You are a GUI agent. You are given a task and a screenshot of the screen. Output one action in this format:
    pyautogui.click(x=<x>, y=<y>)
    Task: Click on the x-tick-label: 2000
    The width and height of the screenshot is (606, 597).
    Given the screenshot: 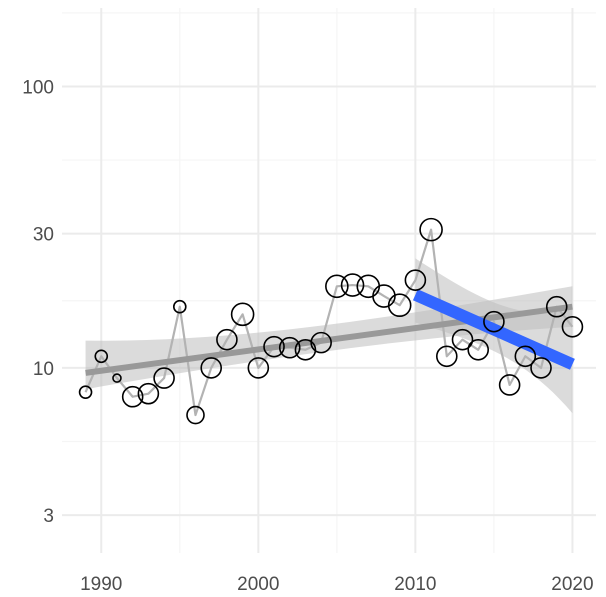 What is the action you would take?
    pyautogui.click(x=258, y=584)
    